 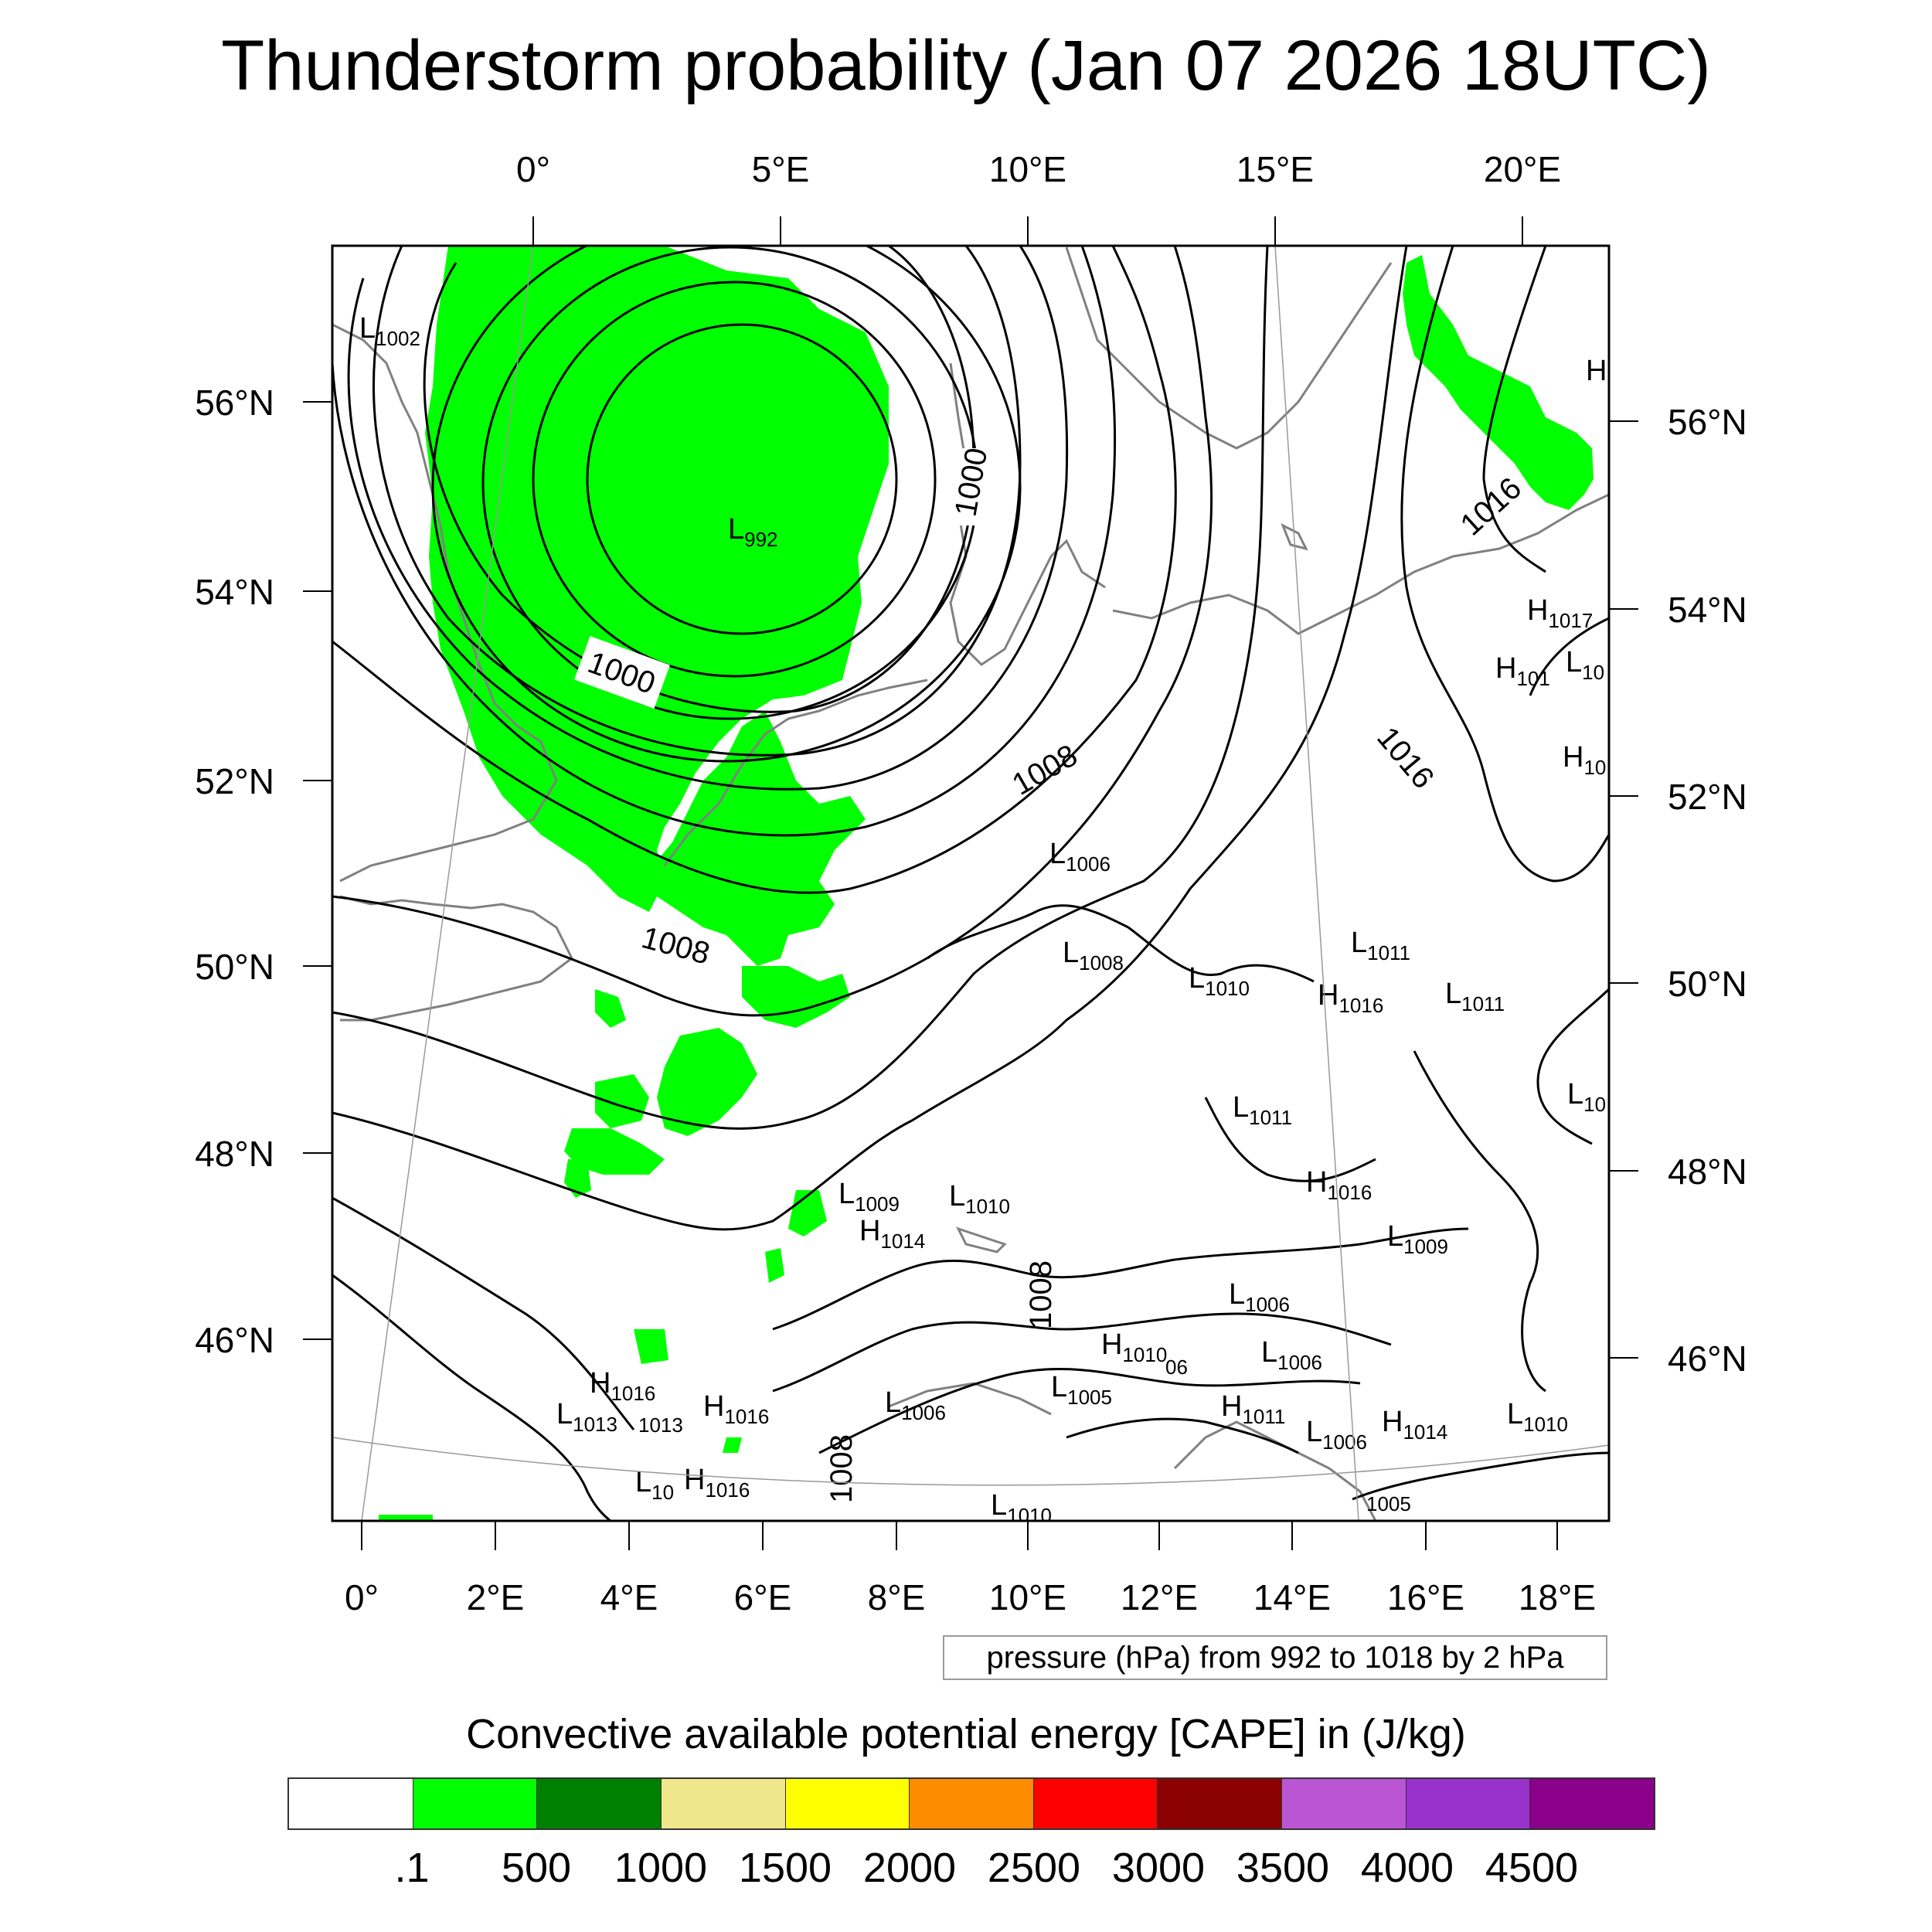 What do you see at coordinates (1708, 891) in the screenshot?
I see `right-lat-labels: 56°N 54°N 52°N 50°N 48°N 46°N` at bounding box center [1708, 891].